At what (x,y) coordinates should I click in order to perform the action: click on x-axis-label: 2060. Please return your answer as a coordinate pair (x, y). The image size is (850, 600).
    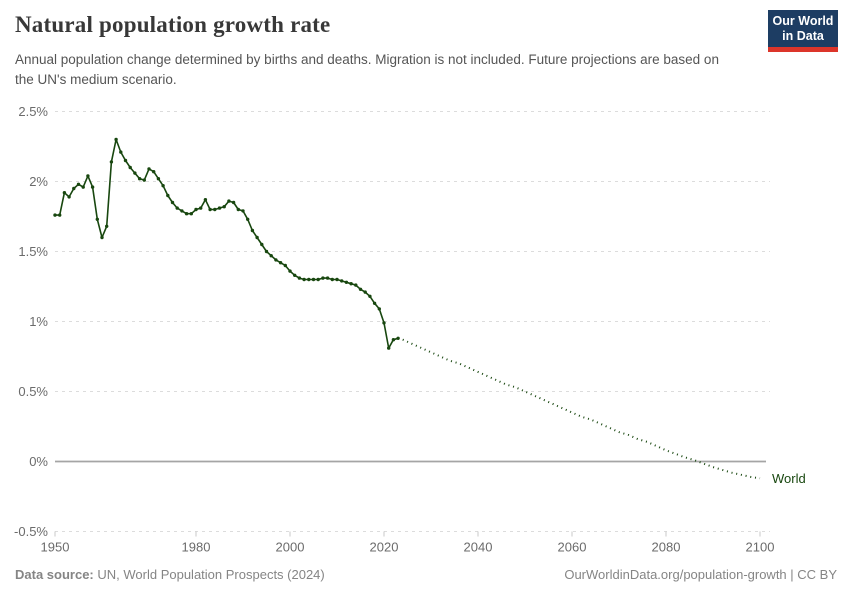
    Looking at the image, I should click on (572, 547).